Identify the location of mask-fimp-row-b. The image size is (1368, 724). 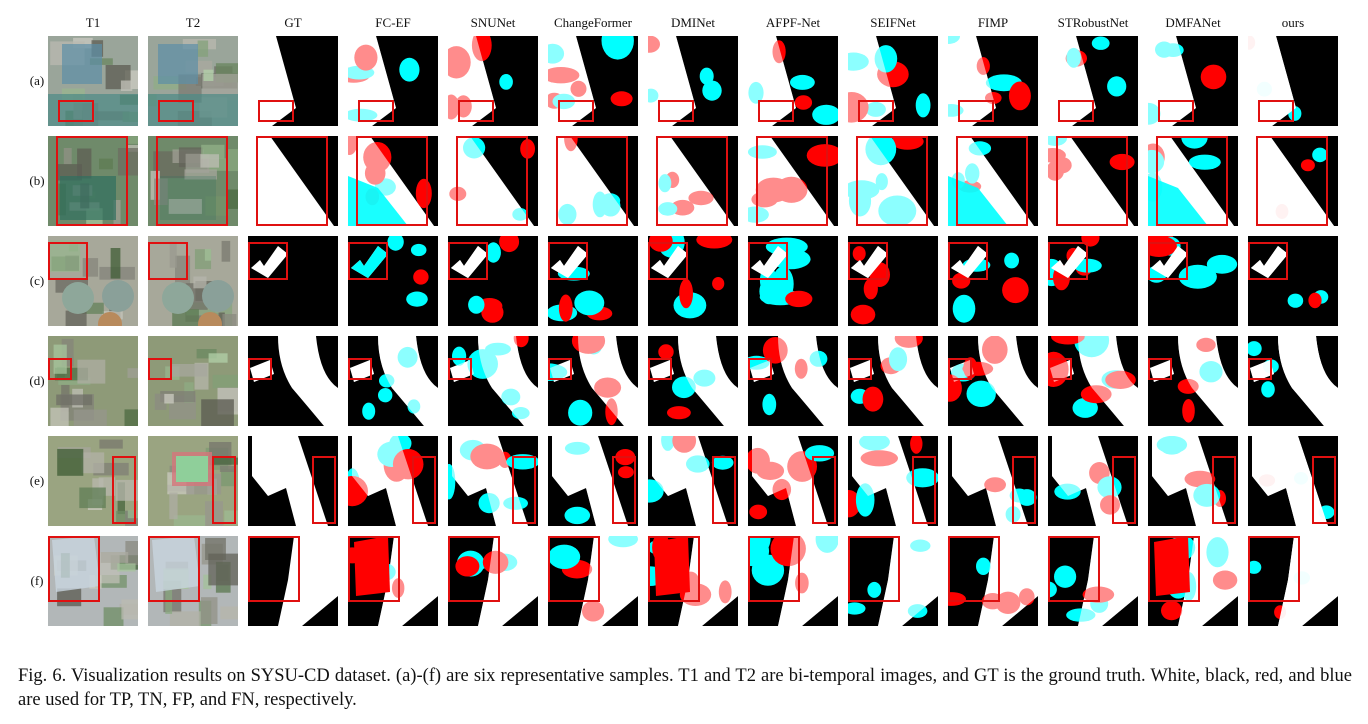
(993, 181).